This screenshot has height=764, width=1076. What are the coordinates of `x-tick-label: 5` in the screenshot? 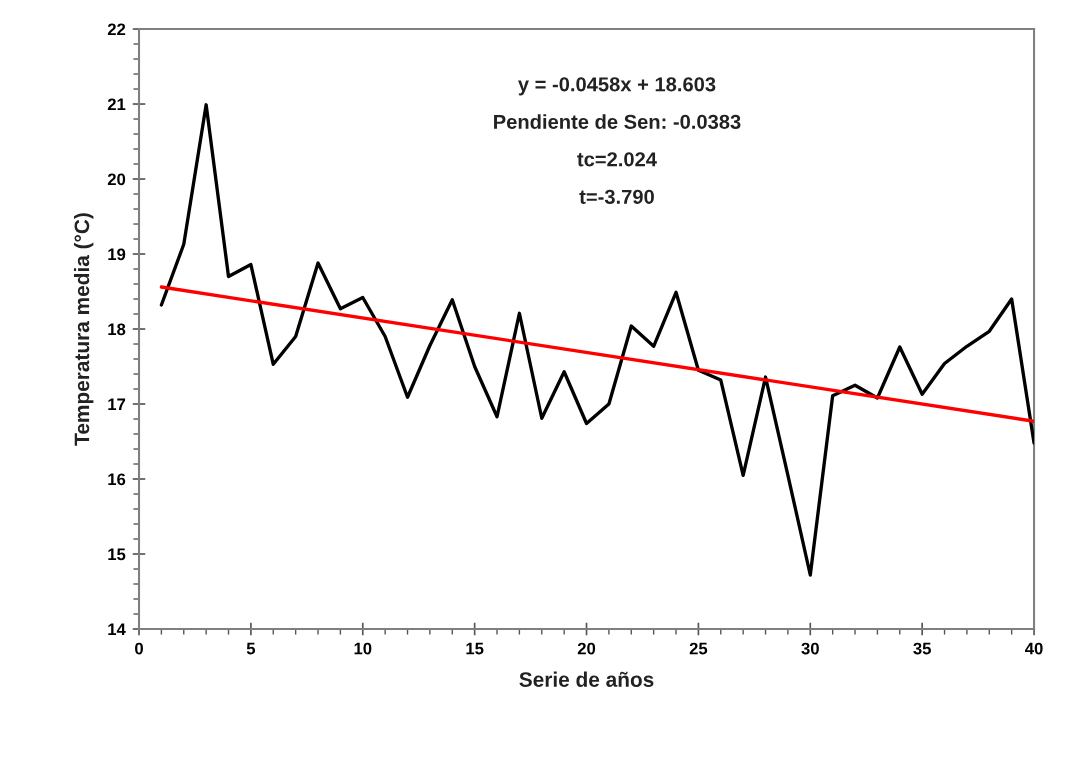 It's located at (251, 648).